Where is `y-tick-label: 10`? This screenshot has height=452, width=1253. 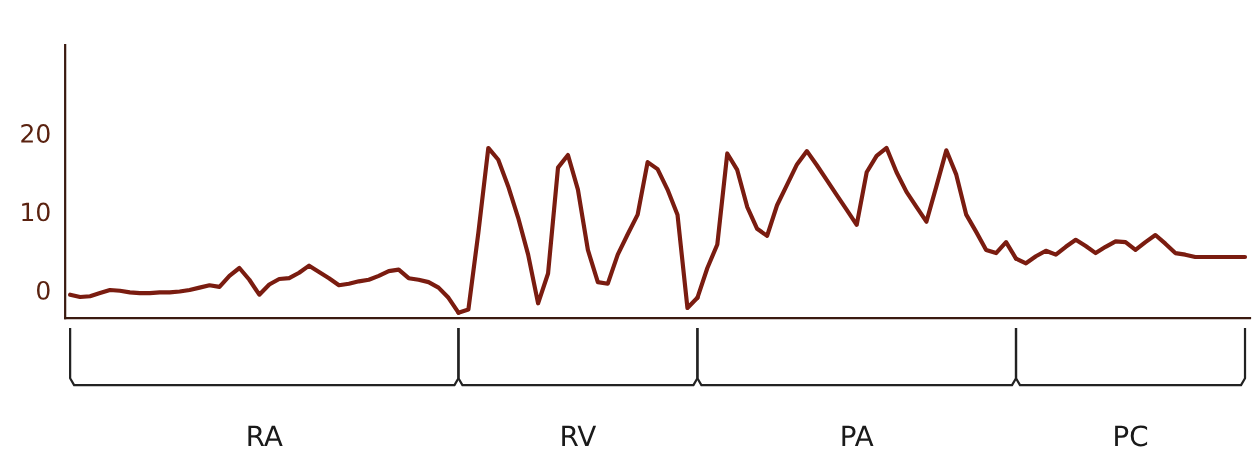 y-tick-label: 10 is located at coordinates (36, 212).